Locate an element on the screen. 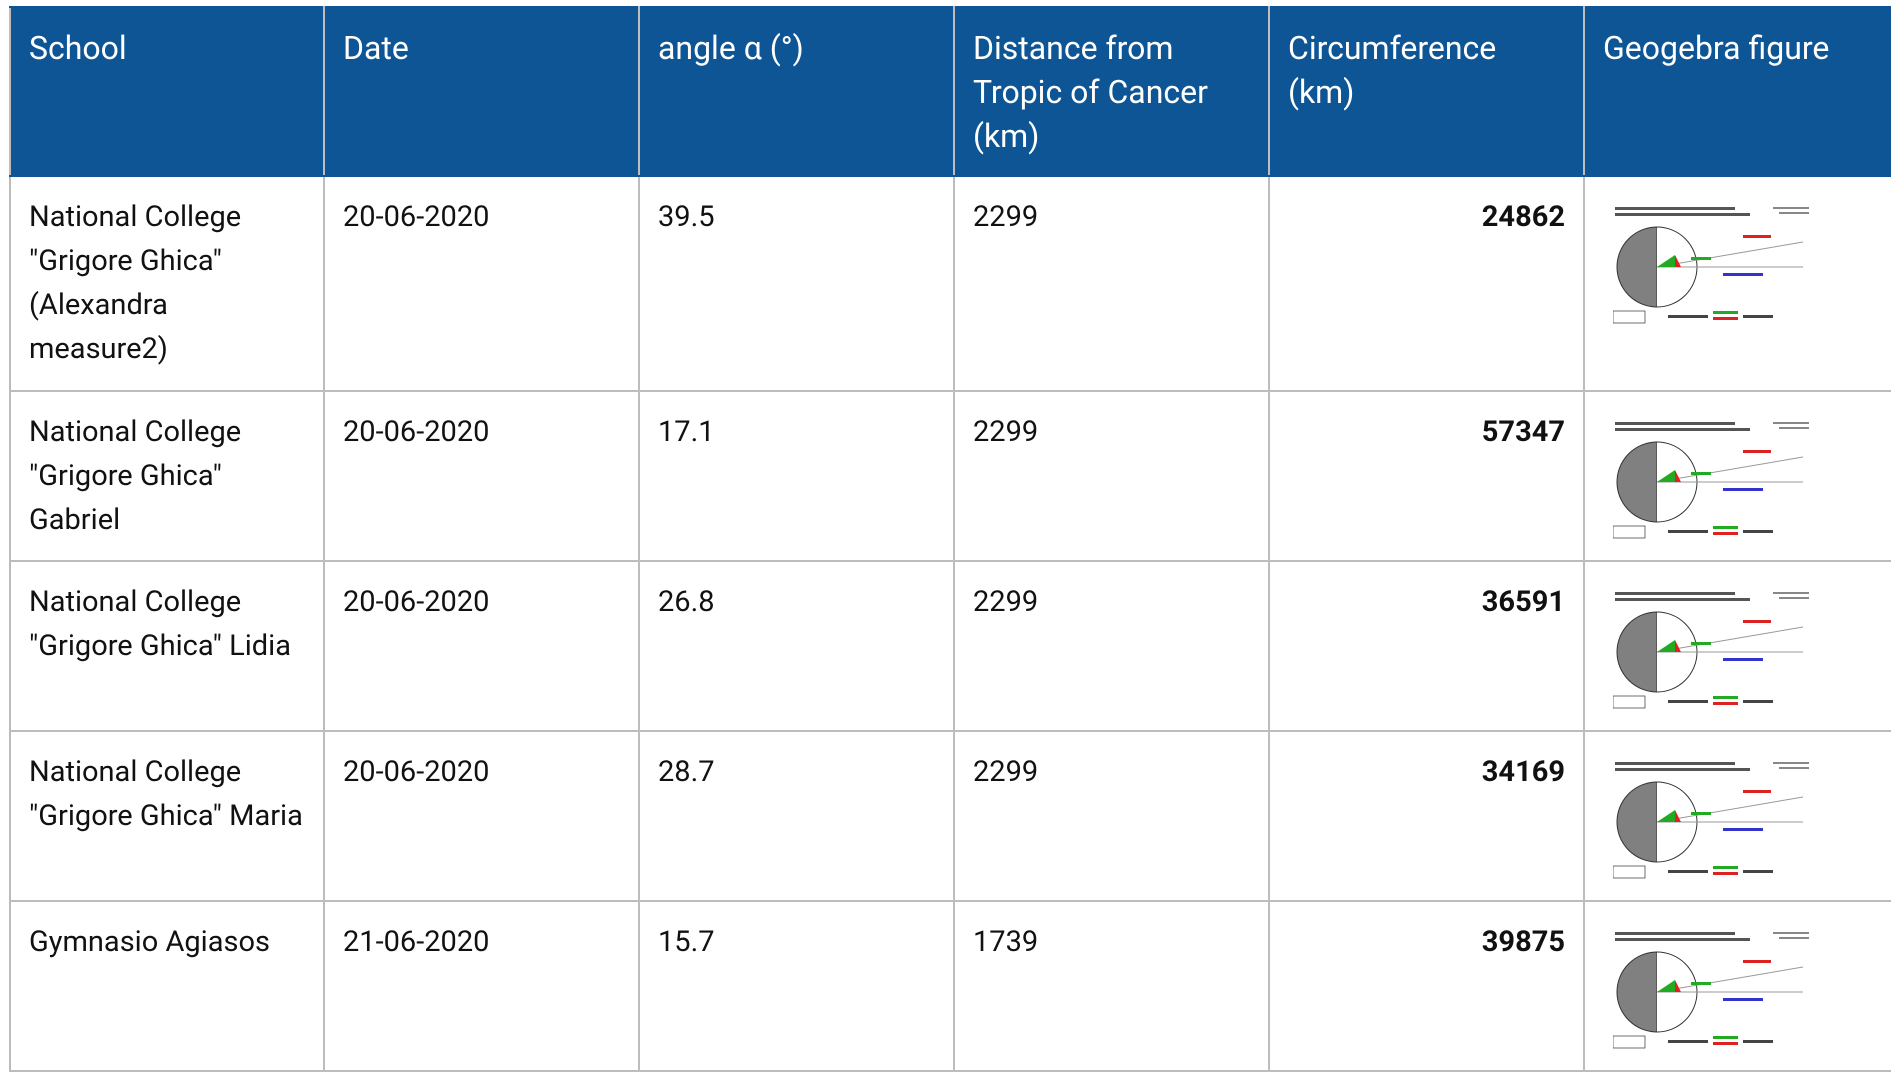  table-cell: Gymnasio Agiasos is located at coordinates (167, 986).